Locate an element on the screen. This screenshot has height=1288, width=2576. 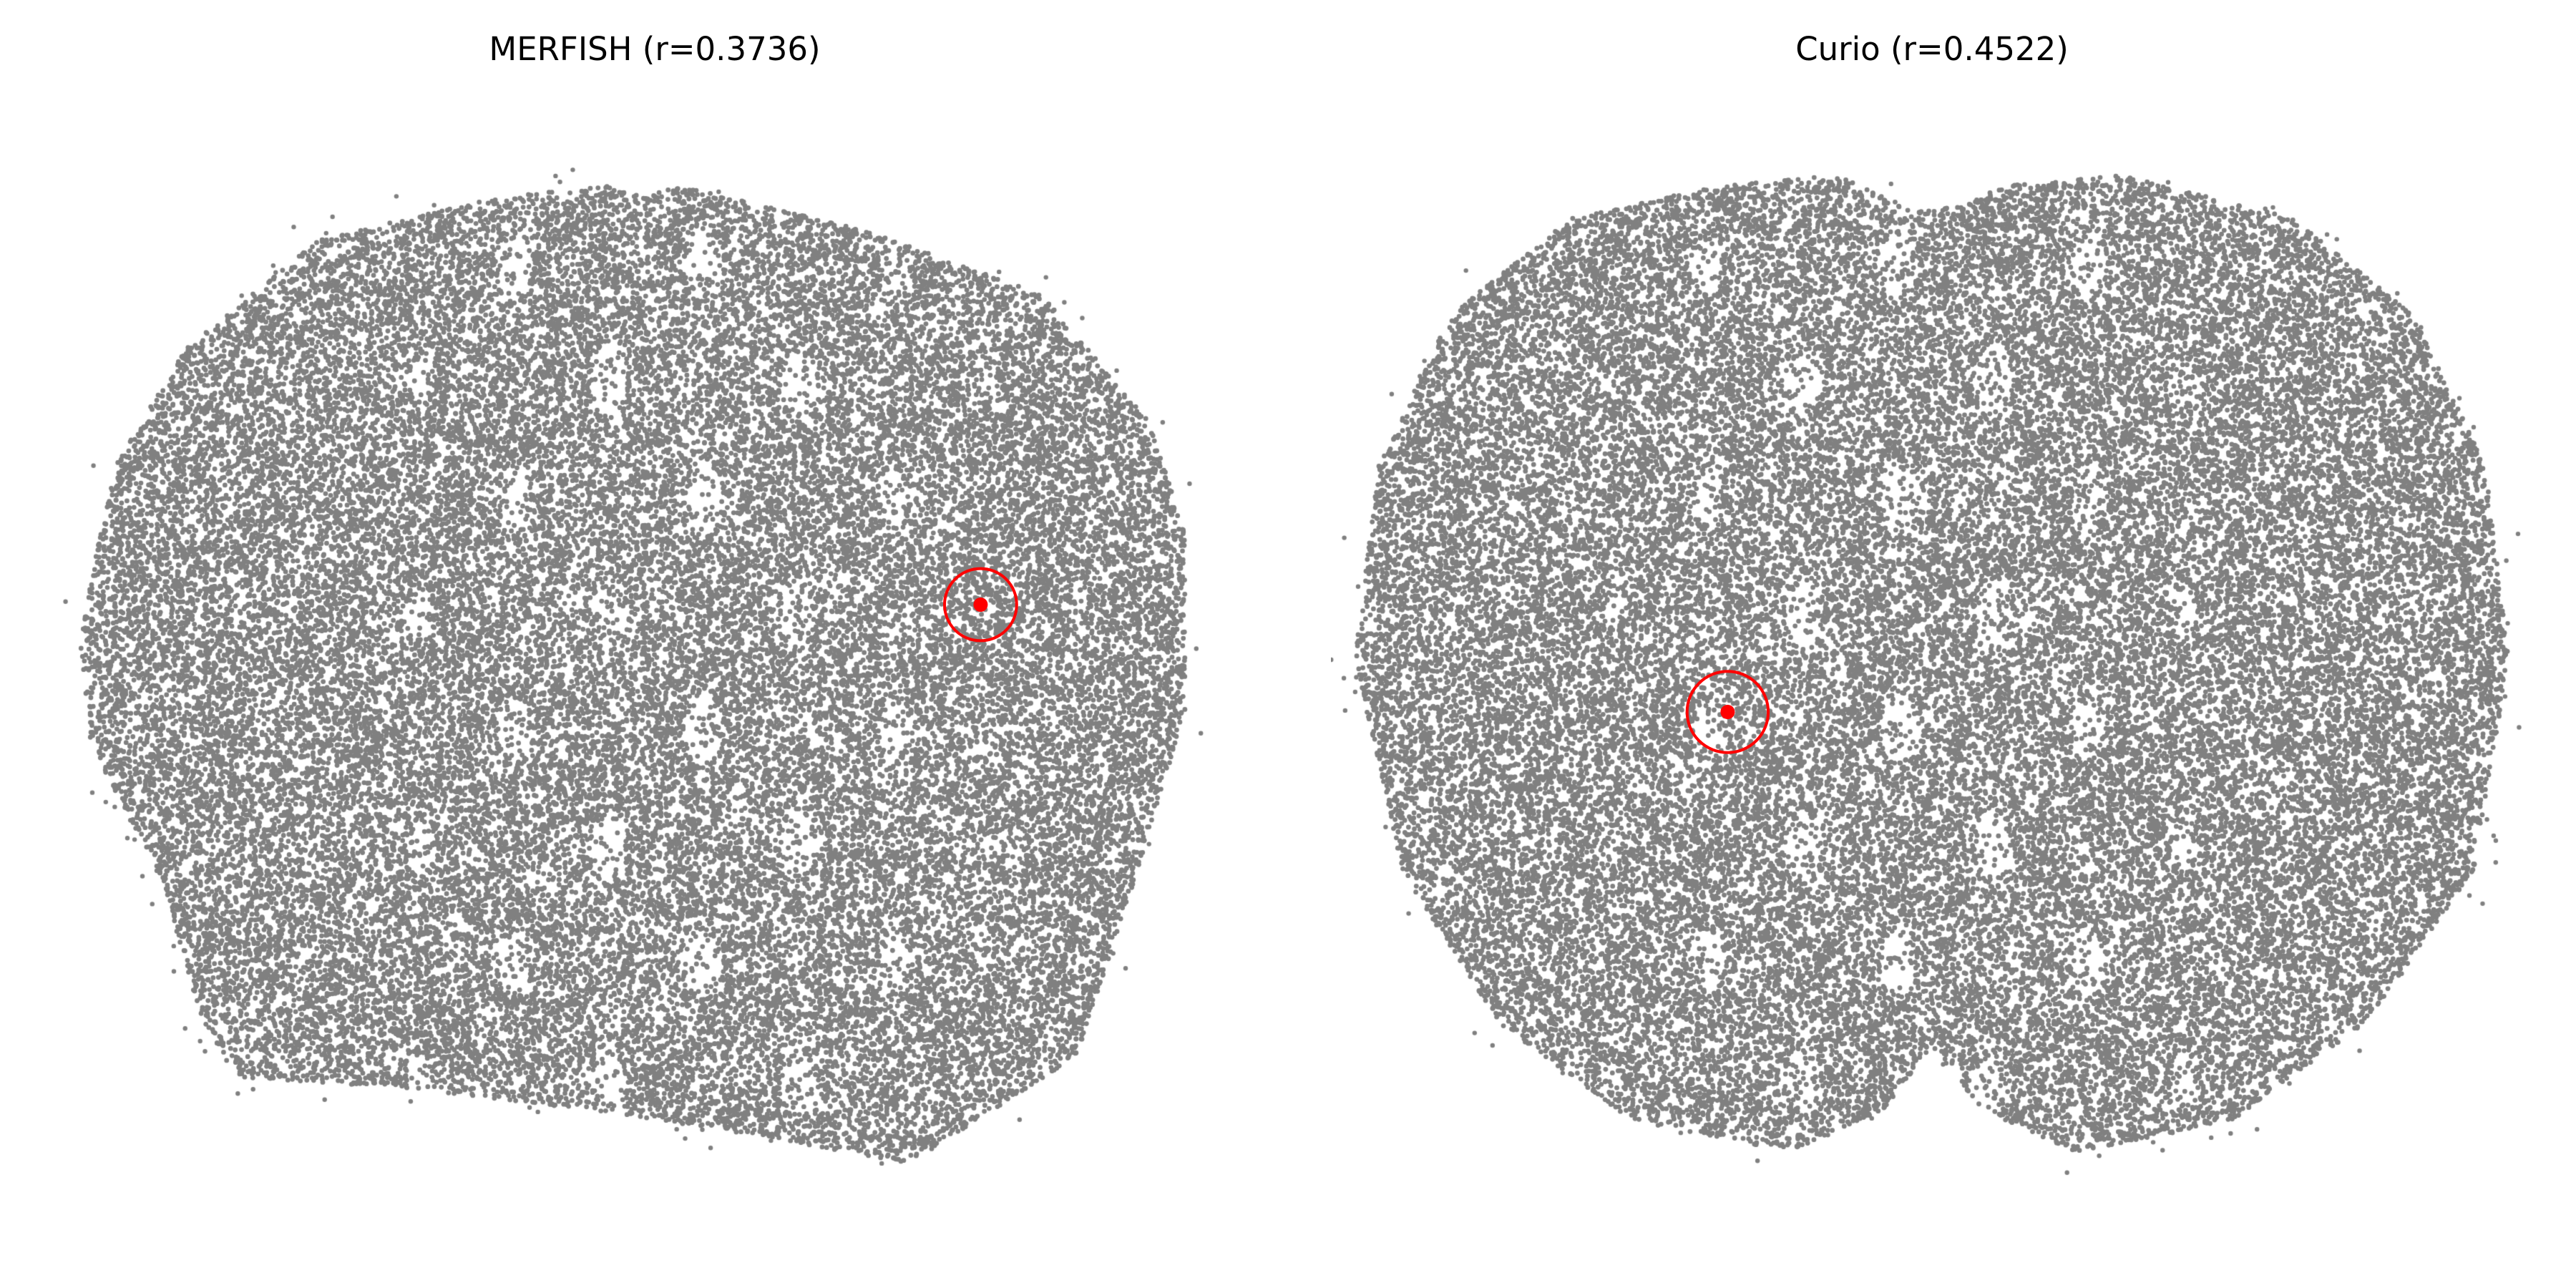
panel-curio: Curio (r=0.4522) is located at coordinates (1932, 49).